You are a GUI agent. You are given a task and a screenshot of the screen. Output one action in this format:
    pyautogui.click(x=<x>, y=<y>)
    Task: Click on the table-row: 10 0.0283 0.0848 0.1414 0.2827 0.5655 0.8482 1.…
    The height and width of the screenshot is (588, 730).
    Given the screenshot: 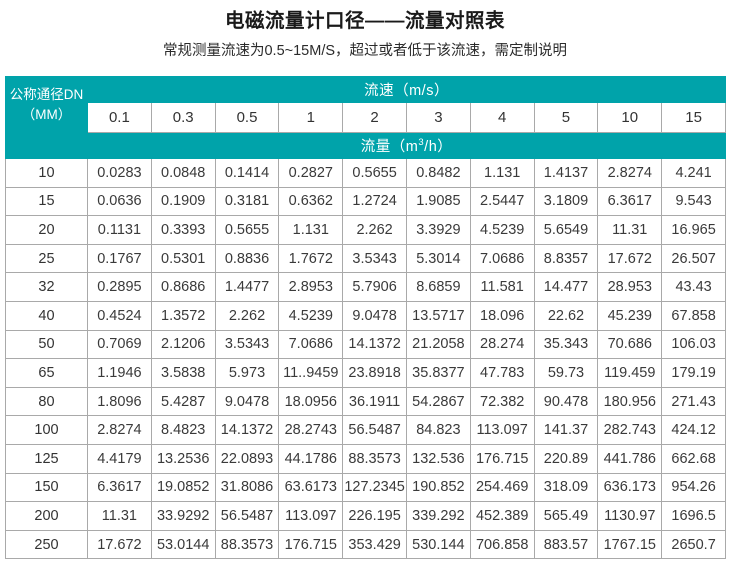 What is the action you would take?
    pyautogui.click(x=366, y=173)
    